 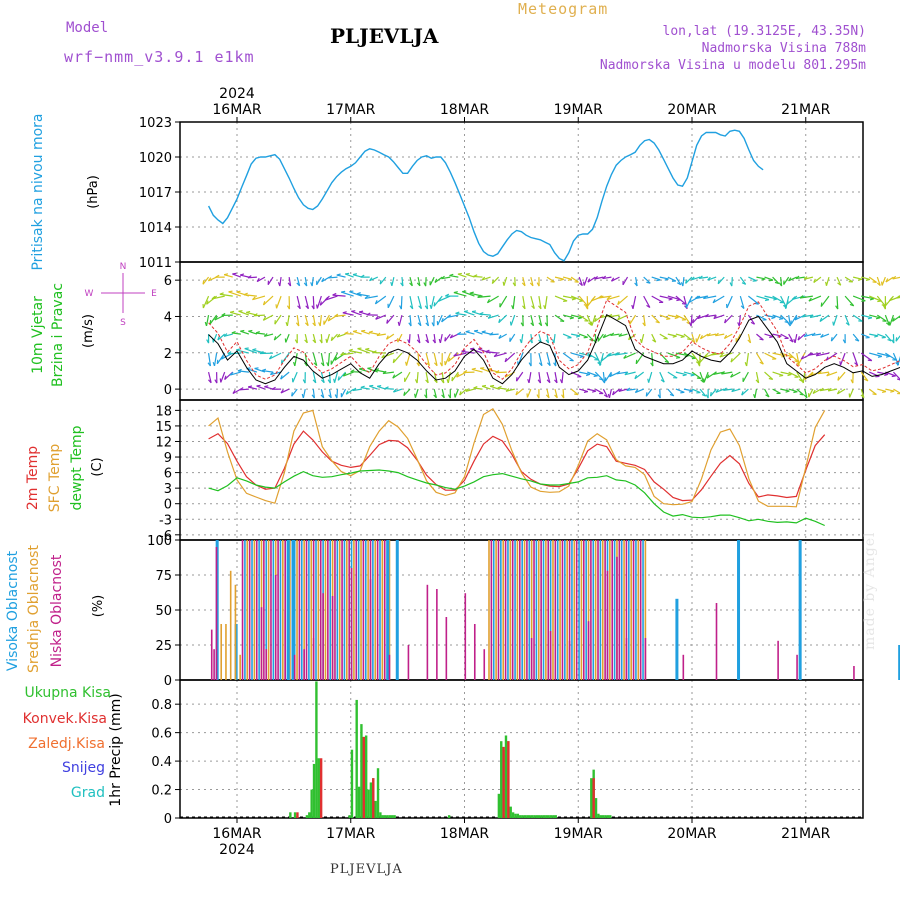 I want to click on model-version: wrf−nmm_v3.9.1 e1km, so click(x=159, y=57).